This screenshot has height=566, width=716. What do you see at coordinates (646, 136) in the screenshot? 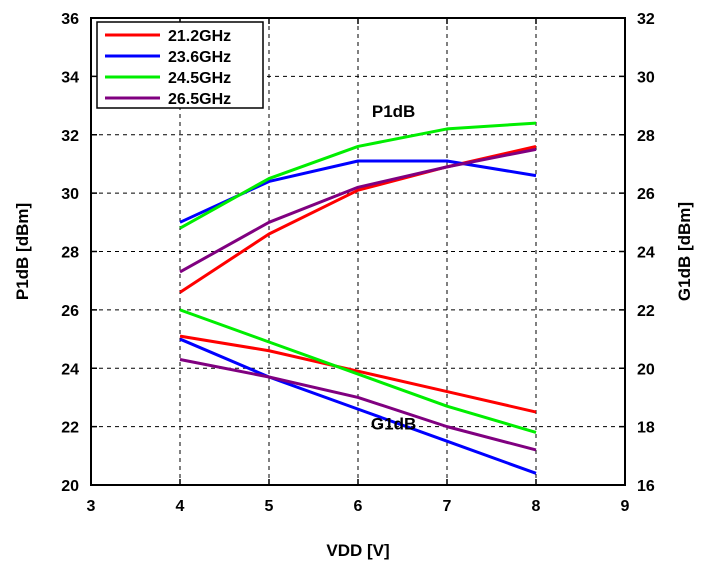
I see `y-right-tick-label: 28` at bounding box center [646, 136].